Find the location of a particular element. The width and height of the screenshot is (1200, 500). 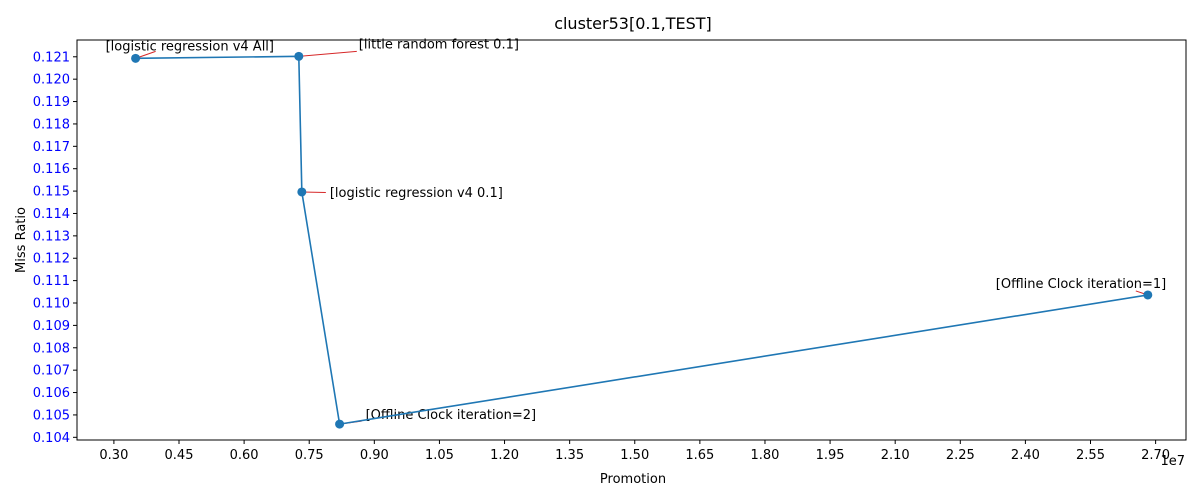

x-tick-label: 2.10 is located at coordinates (895, 455).